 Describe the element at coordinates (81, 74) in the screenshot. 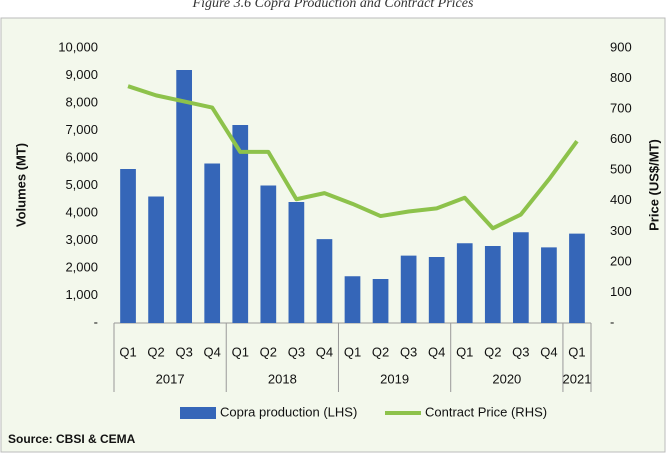

I see `y-tick-label: 9,000` at that location.